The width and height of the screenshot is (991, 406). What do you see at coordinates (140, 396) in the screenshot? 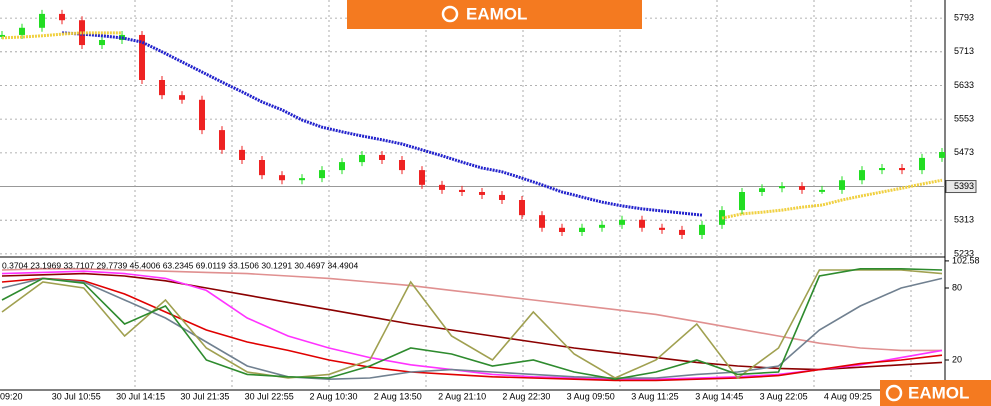
I see `x-tick-label: 30 Jul 14:15` at bounding box center [140, 396].